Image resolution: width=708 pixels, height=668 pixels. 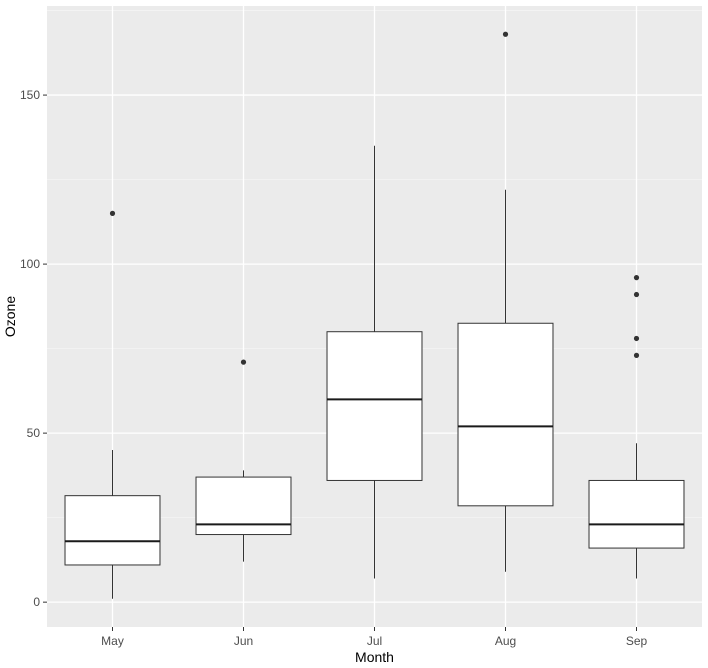 I want to click on x-tick-label: May, so click(x=112, y=641).